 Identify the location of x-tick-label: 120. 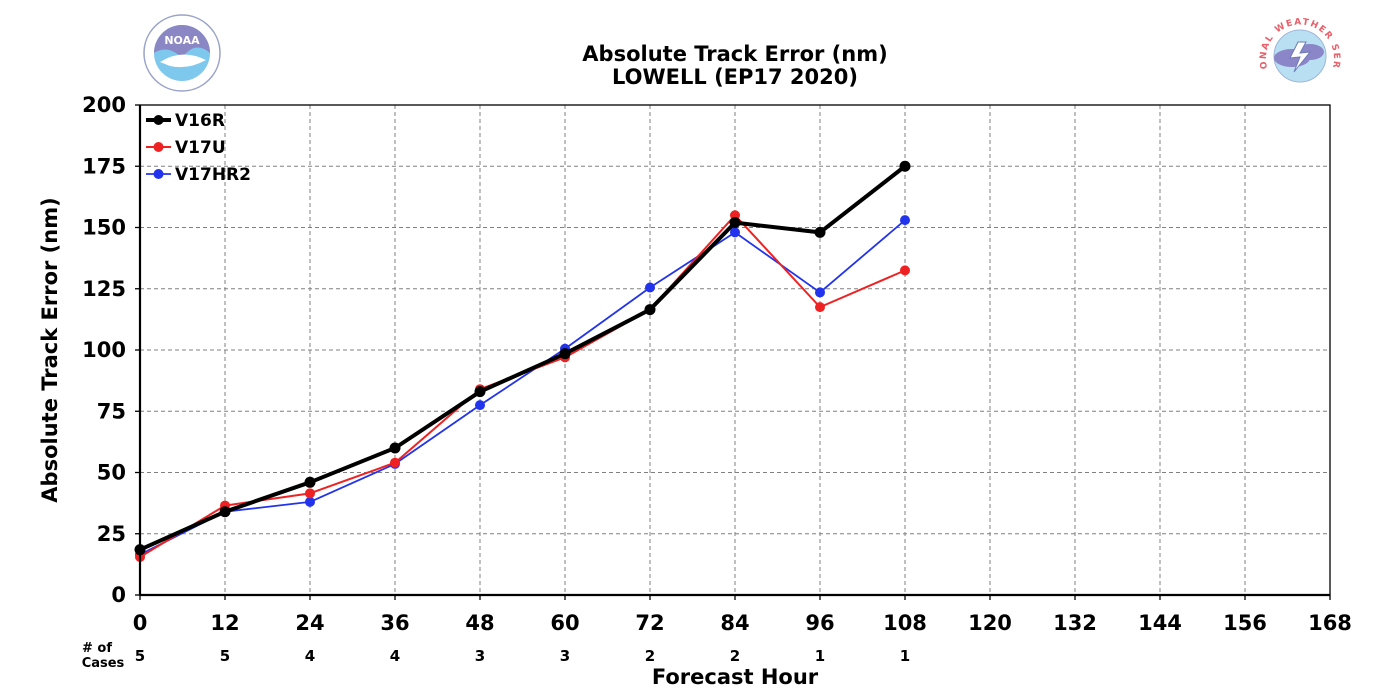
(990, 623).